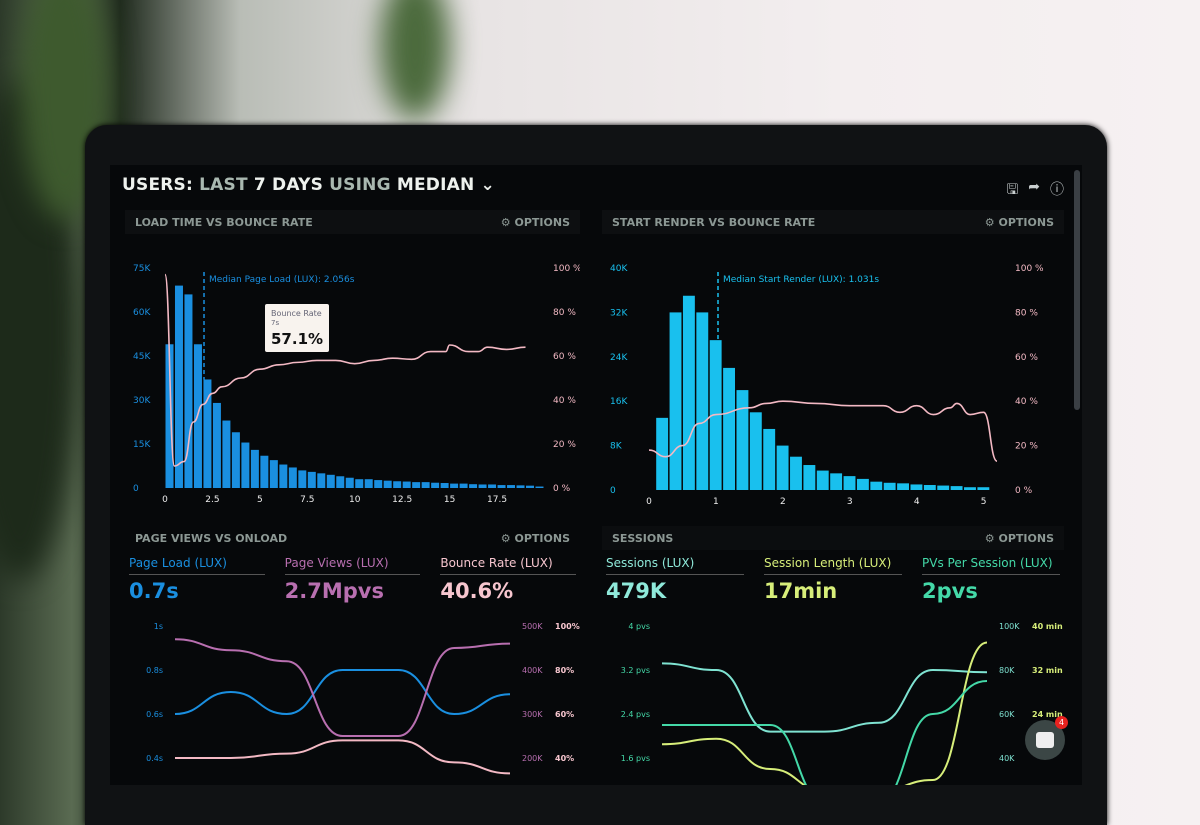  Describe the element at coordinates (675, 579) in the screenshot. I see `kpi-sessions: Sessions (LUX) 479K` at that location.